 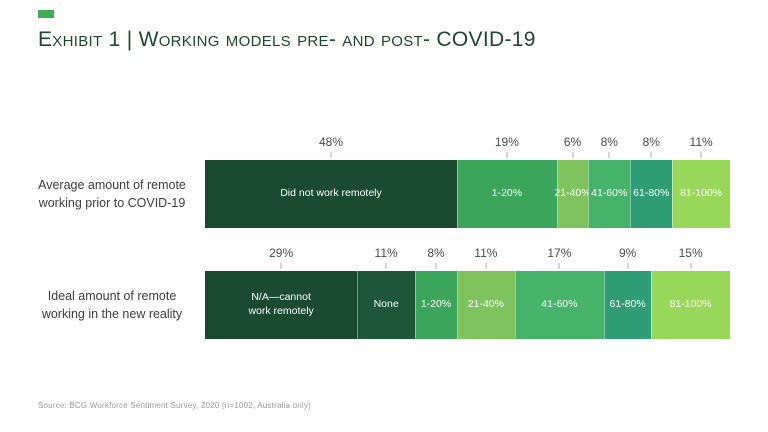 I want to click on value-label: 15%, so click(x=690, y=253).